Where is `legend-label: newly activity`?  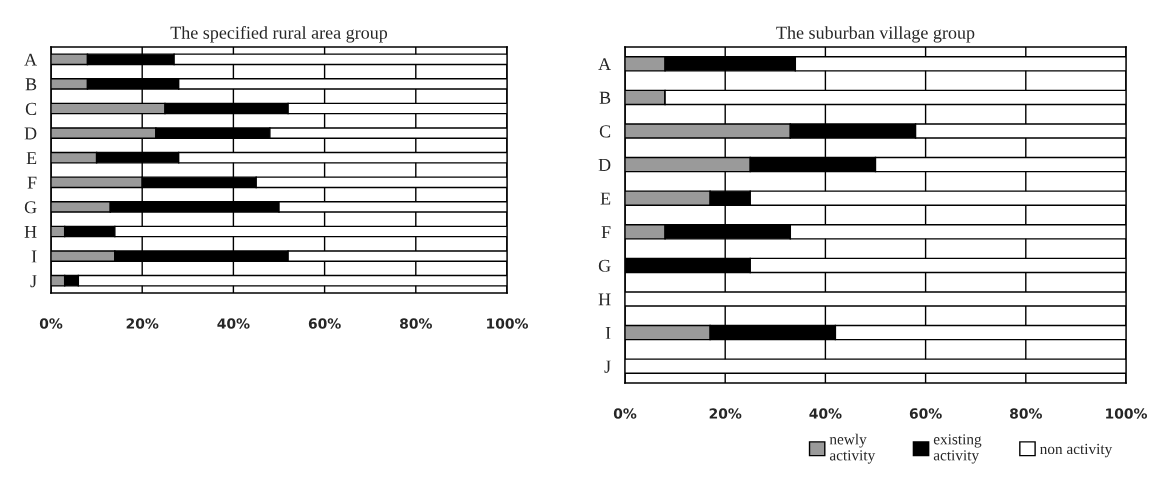 legend-label: newly activity is located at coordinates (852, 448).